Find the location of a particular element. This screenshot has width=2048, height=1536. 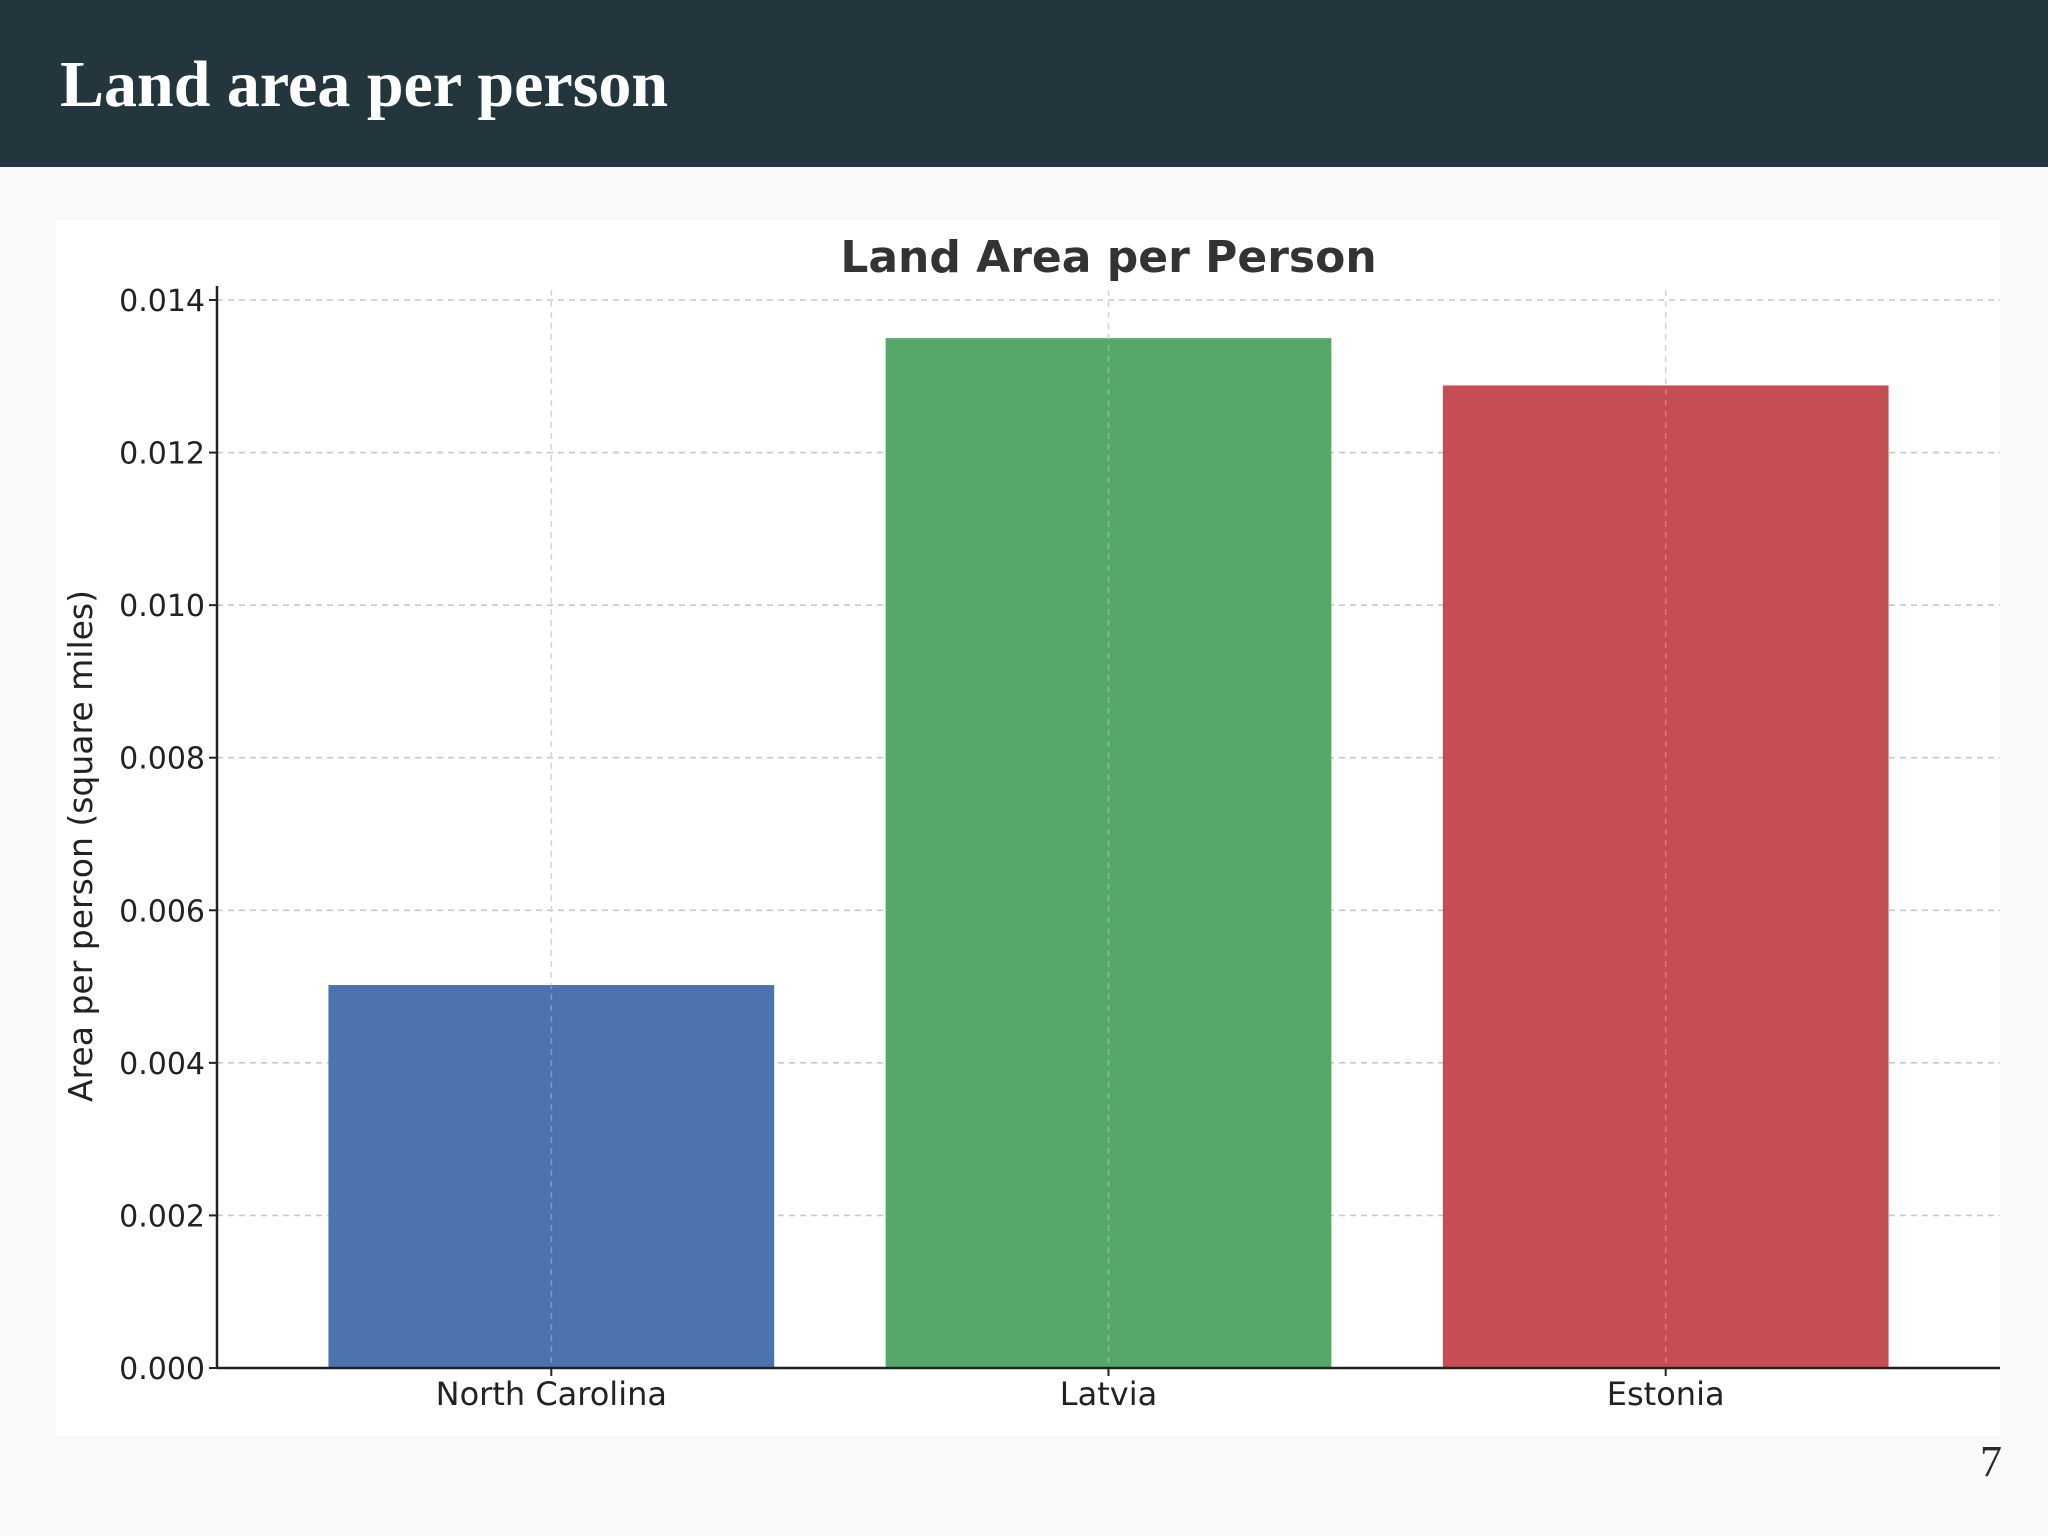

slide-title: Land area per person is located at coordinates (364, 84).